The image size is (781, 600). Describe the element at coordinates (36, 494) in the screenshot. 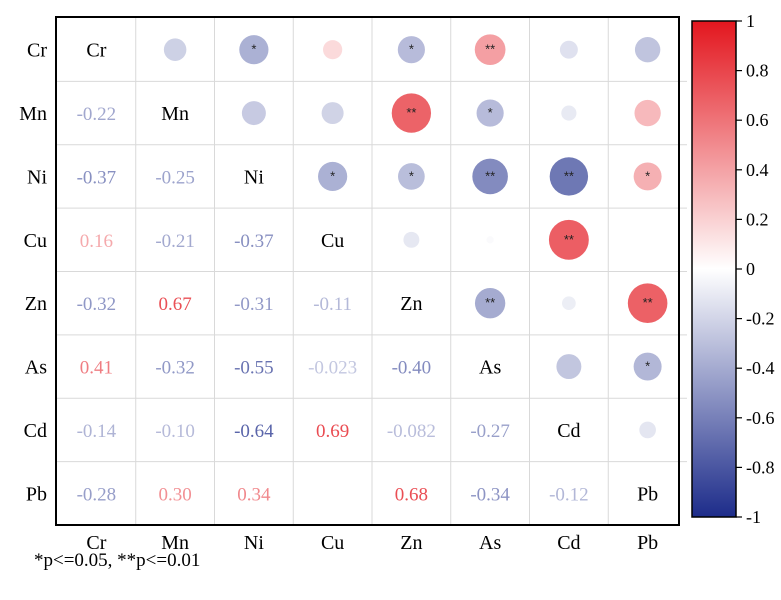

I see `y-tick-pb: Pb` at that location.